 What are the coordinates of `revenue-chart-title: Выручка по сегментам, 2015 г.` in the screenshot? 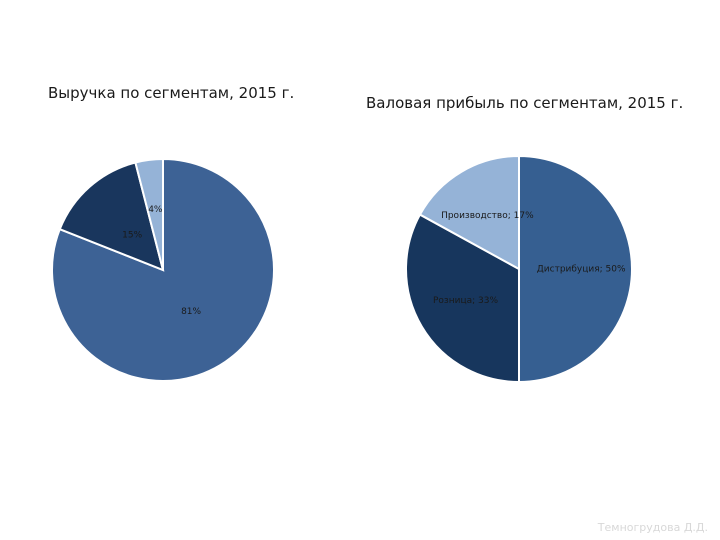 It's located at (171, 93).